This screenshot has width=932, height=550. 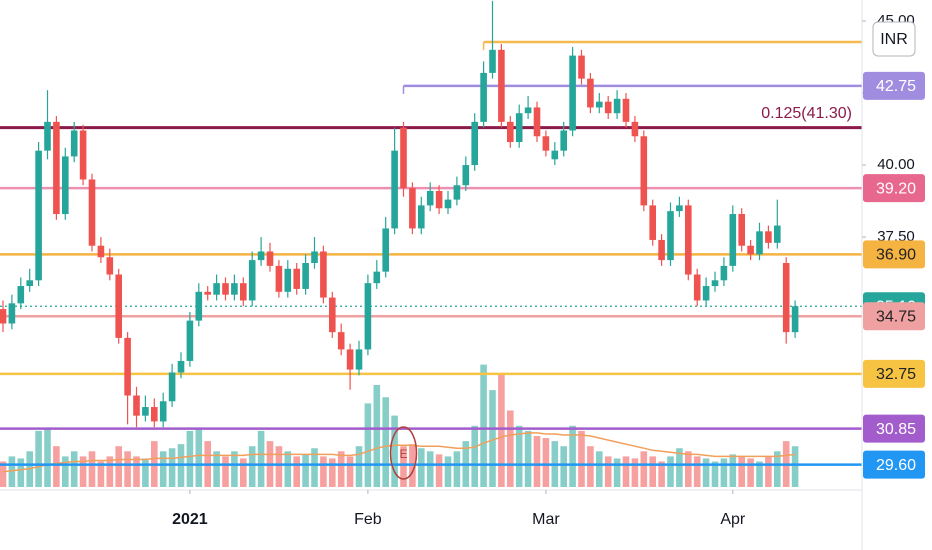 I want to click on volume-ma-line, so click(x=399, y=452).